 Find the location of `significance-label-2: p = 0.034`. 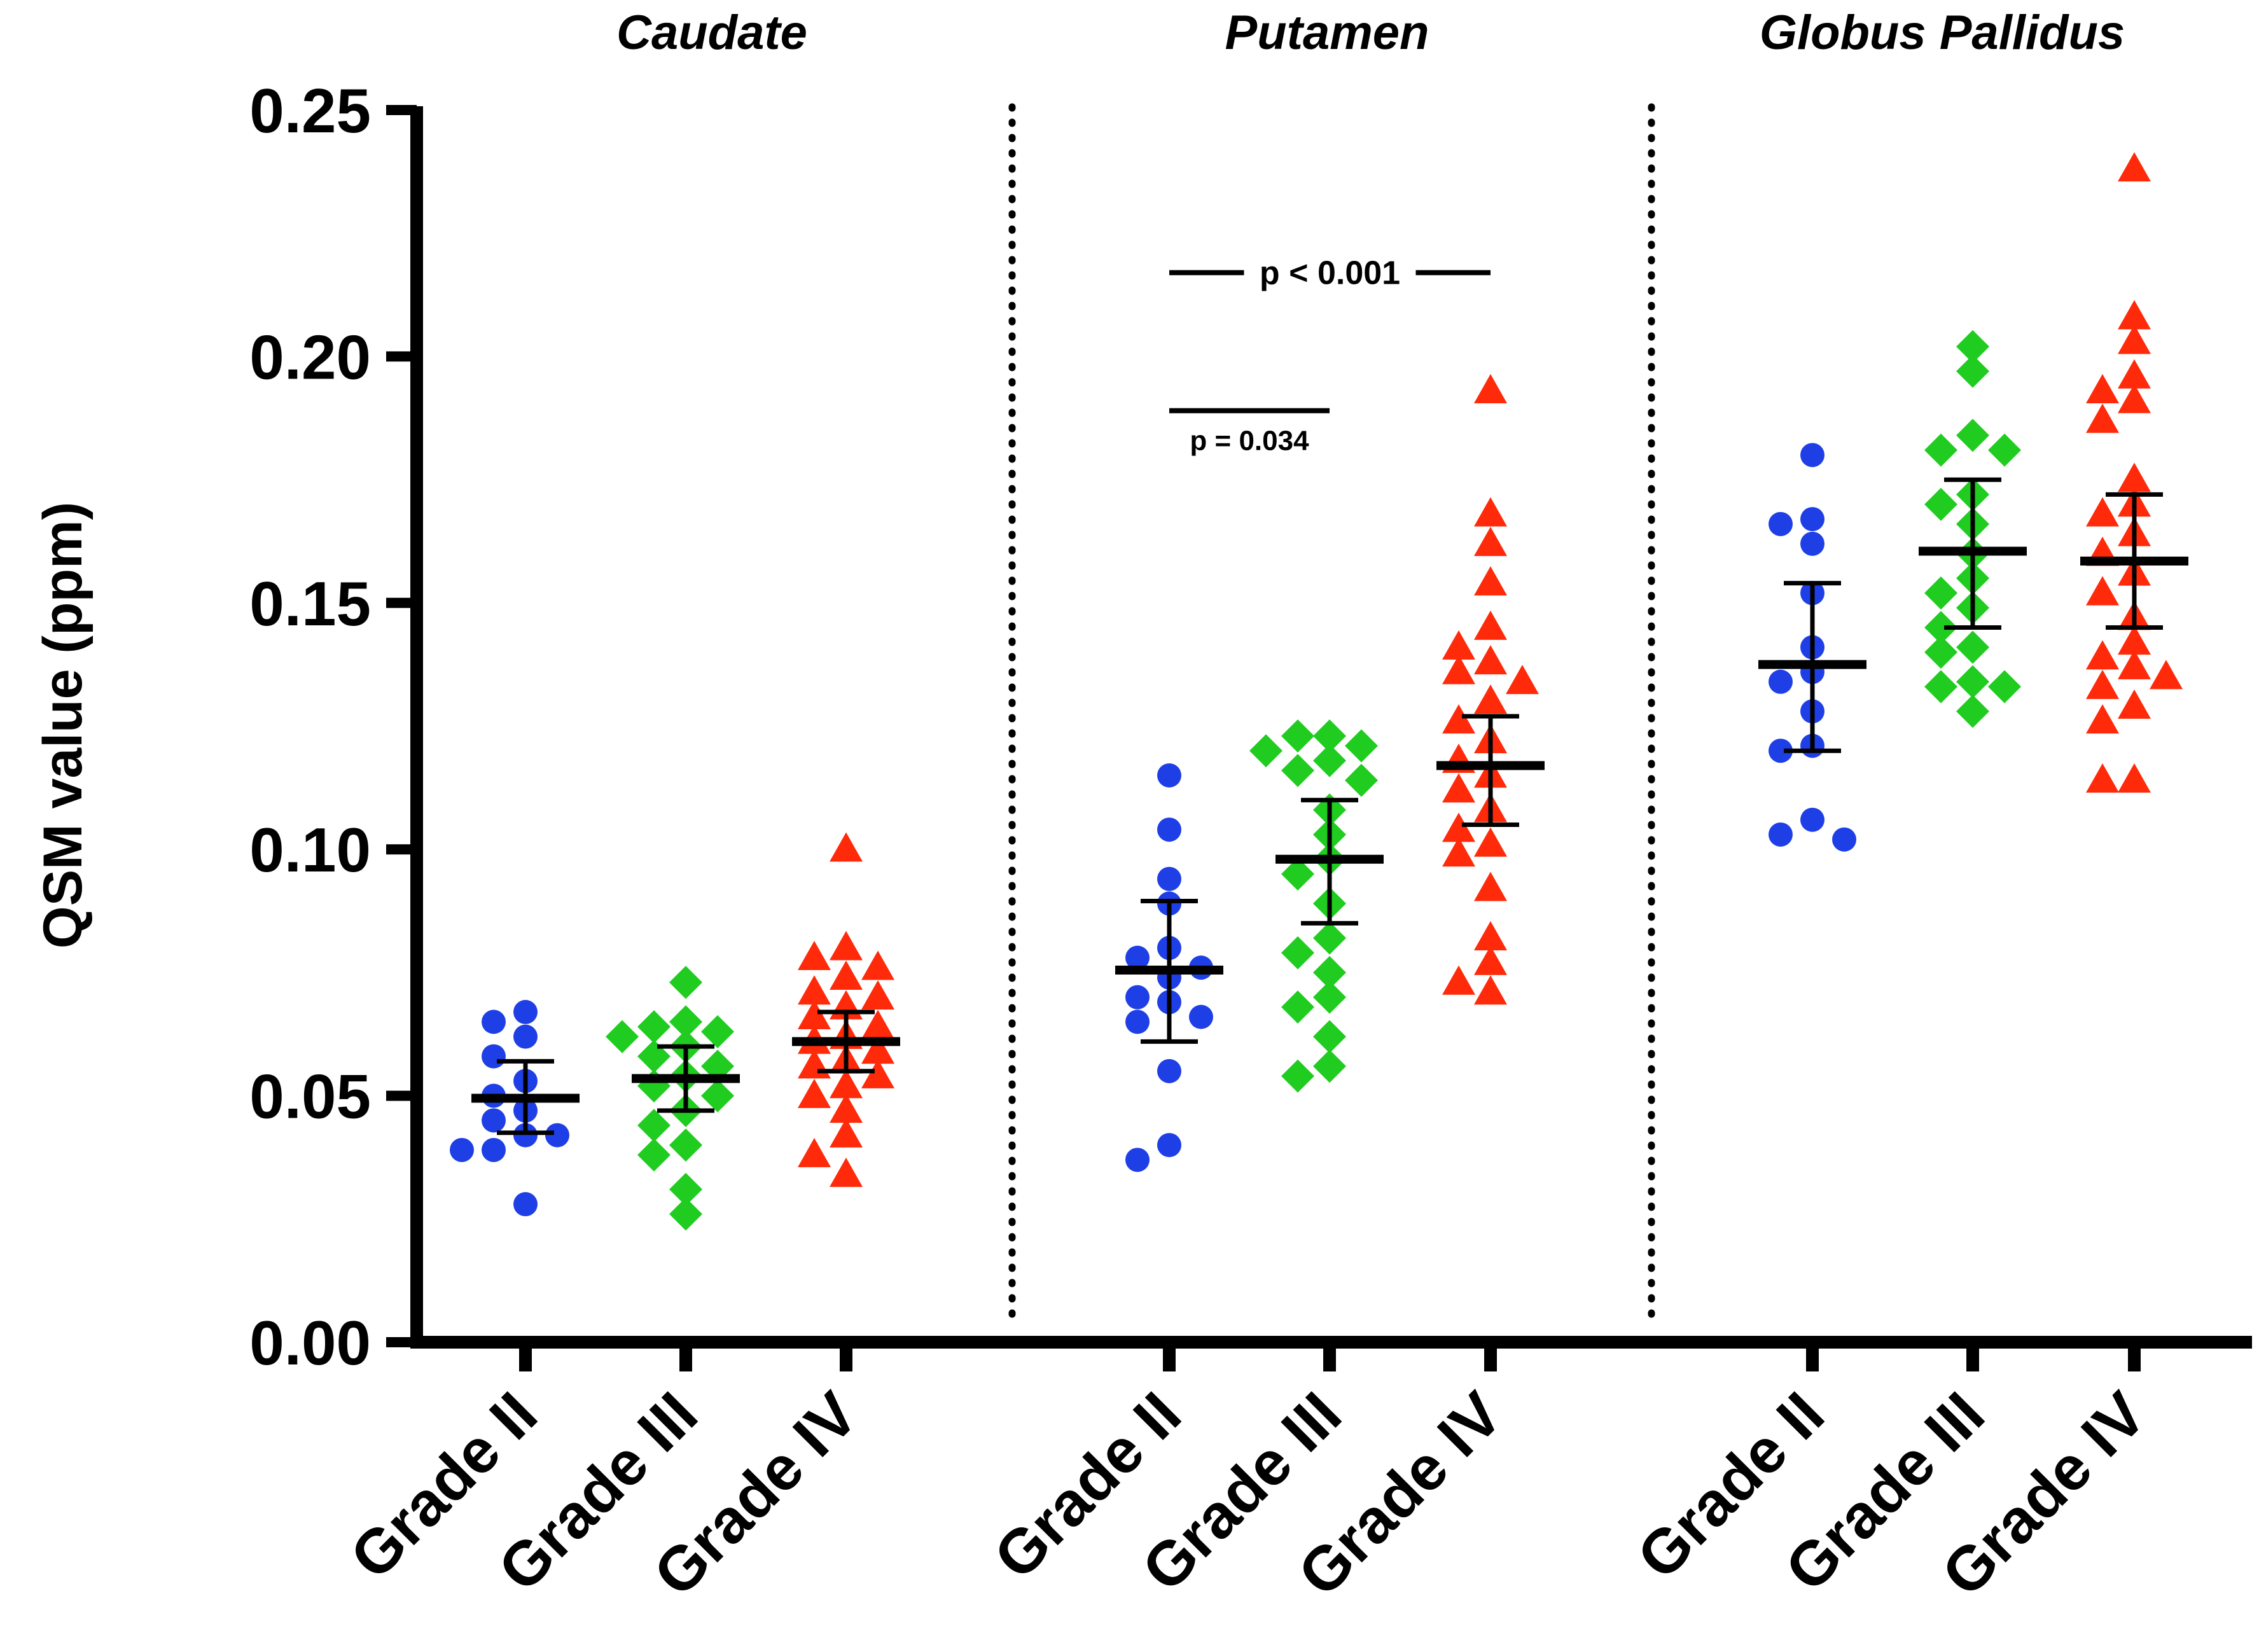

significance-label-2: p = 0.034 is located at coordinates (1250, 441).